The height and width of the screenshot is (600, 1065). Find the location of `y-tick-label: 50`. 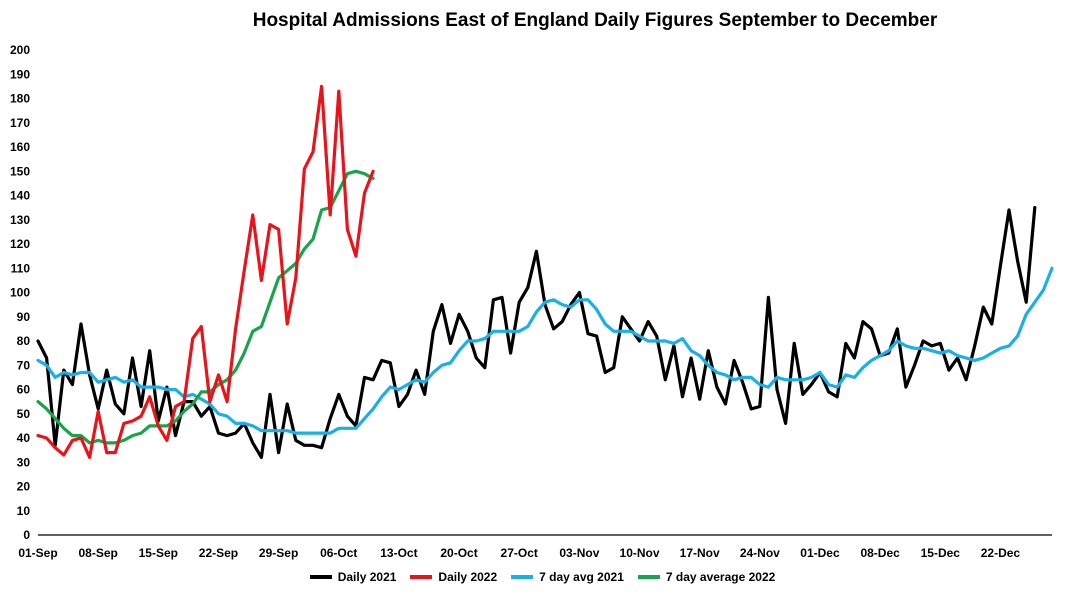

y-tick-label: 50 is located at coordinates (24, 414).